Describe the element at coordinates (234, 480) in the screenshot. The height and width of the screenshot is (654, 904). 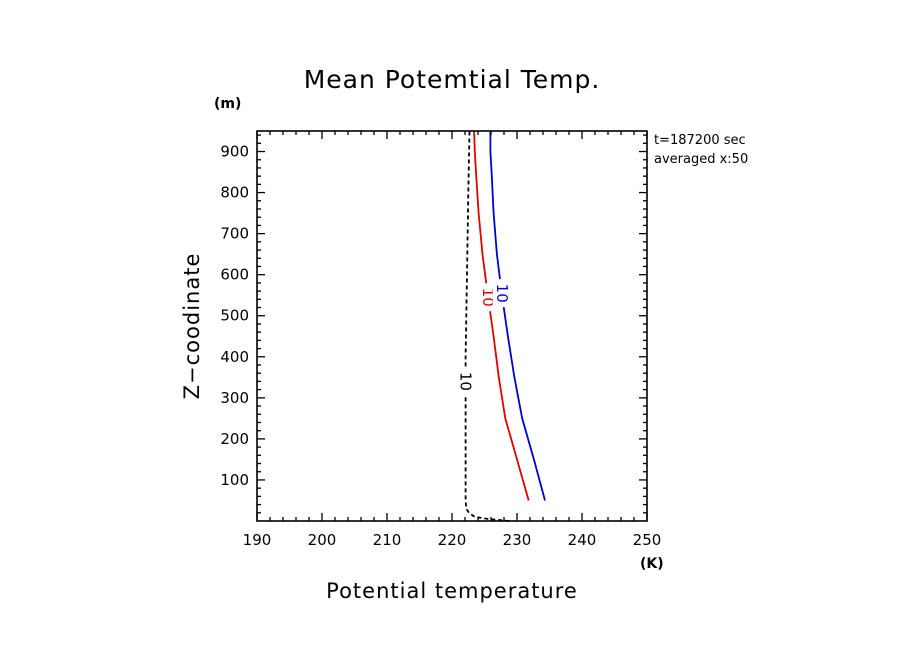
I see `y-tick-label: 100` at that location.